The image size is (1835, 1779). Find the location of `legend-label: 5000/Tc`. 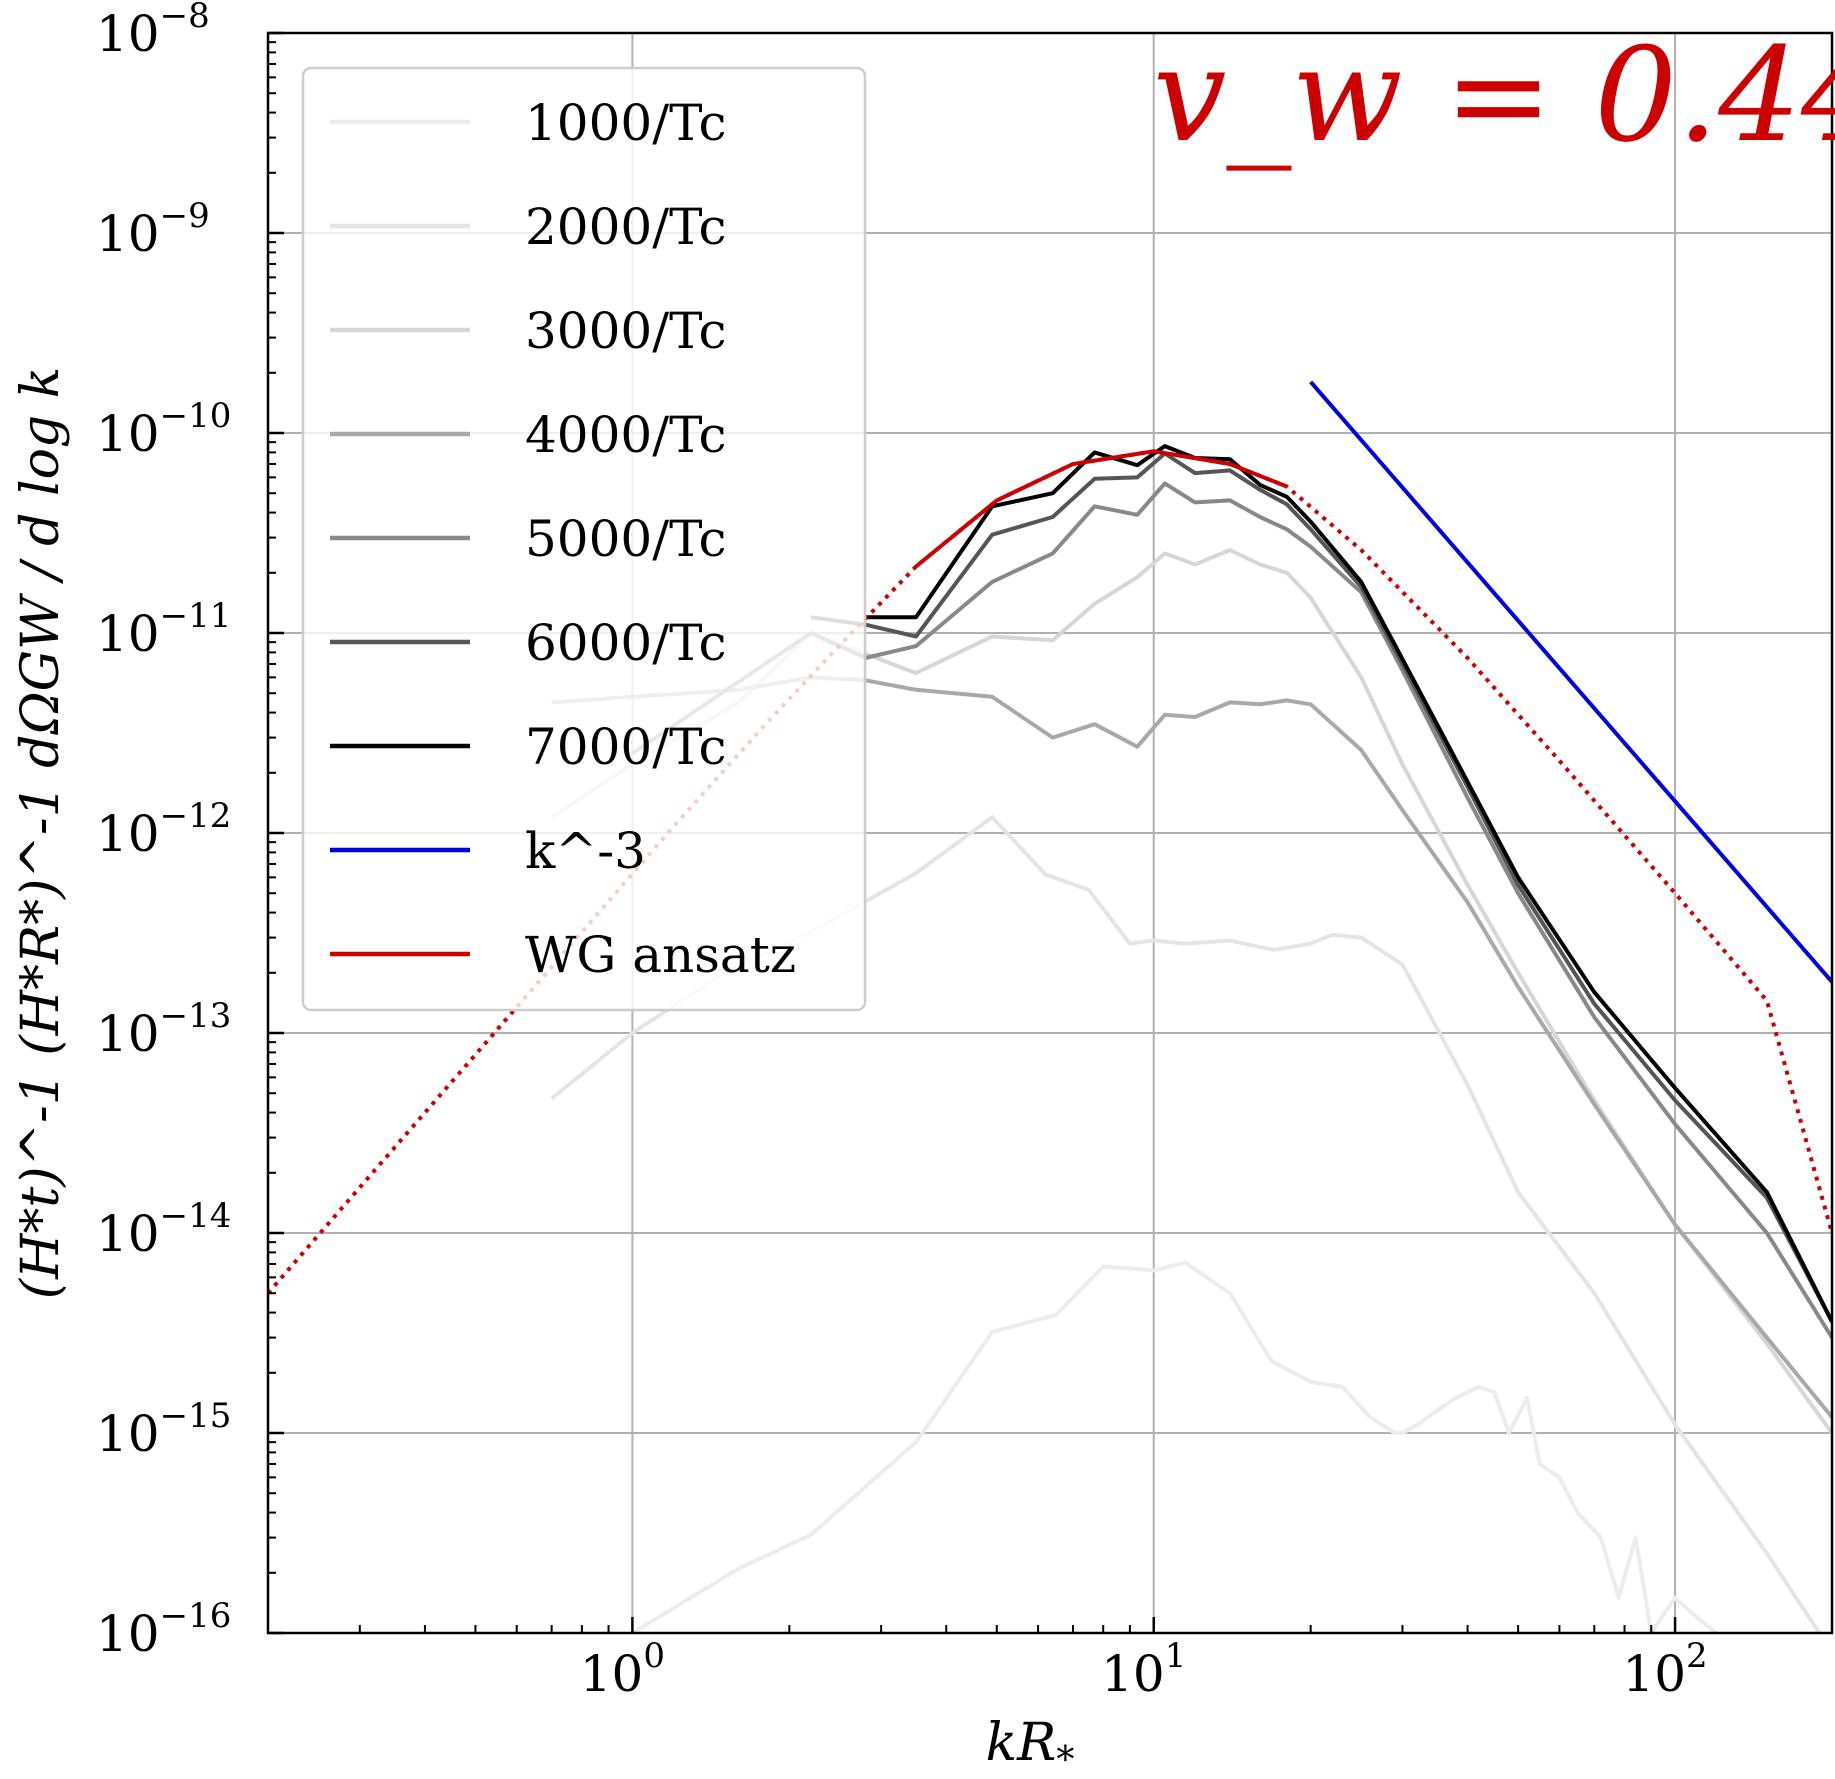

legend-label: 5000/Tc is located at coordinates (626, 539).